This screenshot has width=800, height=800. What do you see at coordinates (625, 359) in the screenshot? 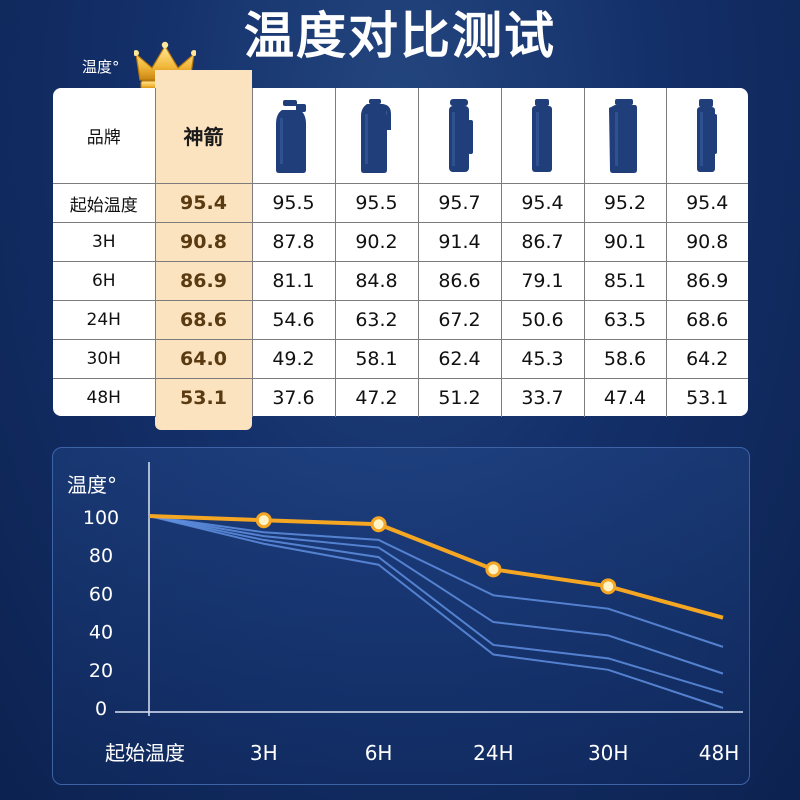
I see `table-cell: 58.6` at bounding box center [625, 359].